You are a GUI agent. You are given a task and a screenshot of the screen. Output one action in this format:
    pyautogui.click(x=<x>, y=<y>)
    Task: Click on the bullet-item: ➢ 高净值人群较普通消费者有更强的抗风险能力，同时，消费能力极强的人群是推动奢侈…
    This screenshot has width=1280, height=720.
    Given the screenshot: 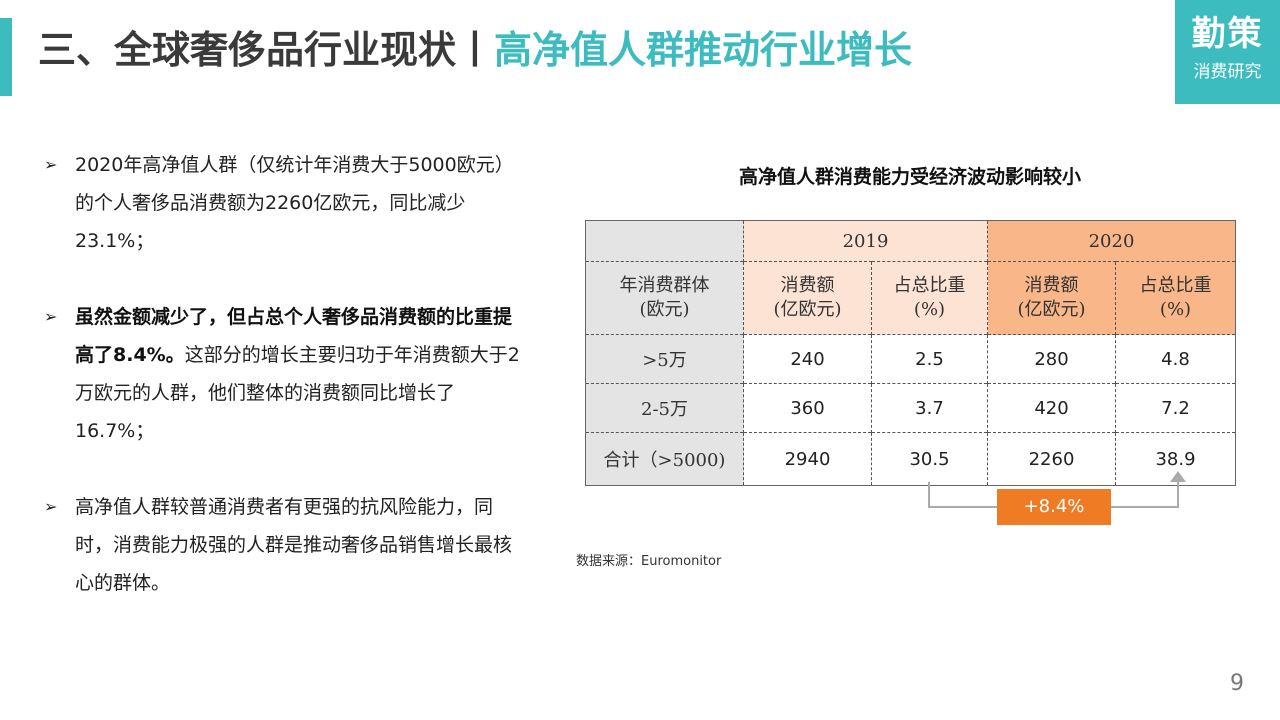 What is the action you would take?
    pyautogui.click(x=284, y=545)
    